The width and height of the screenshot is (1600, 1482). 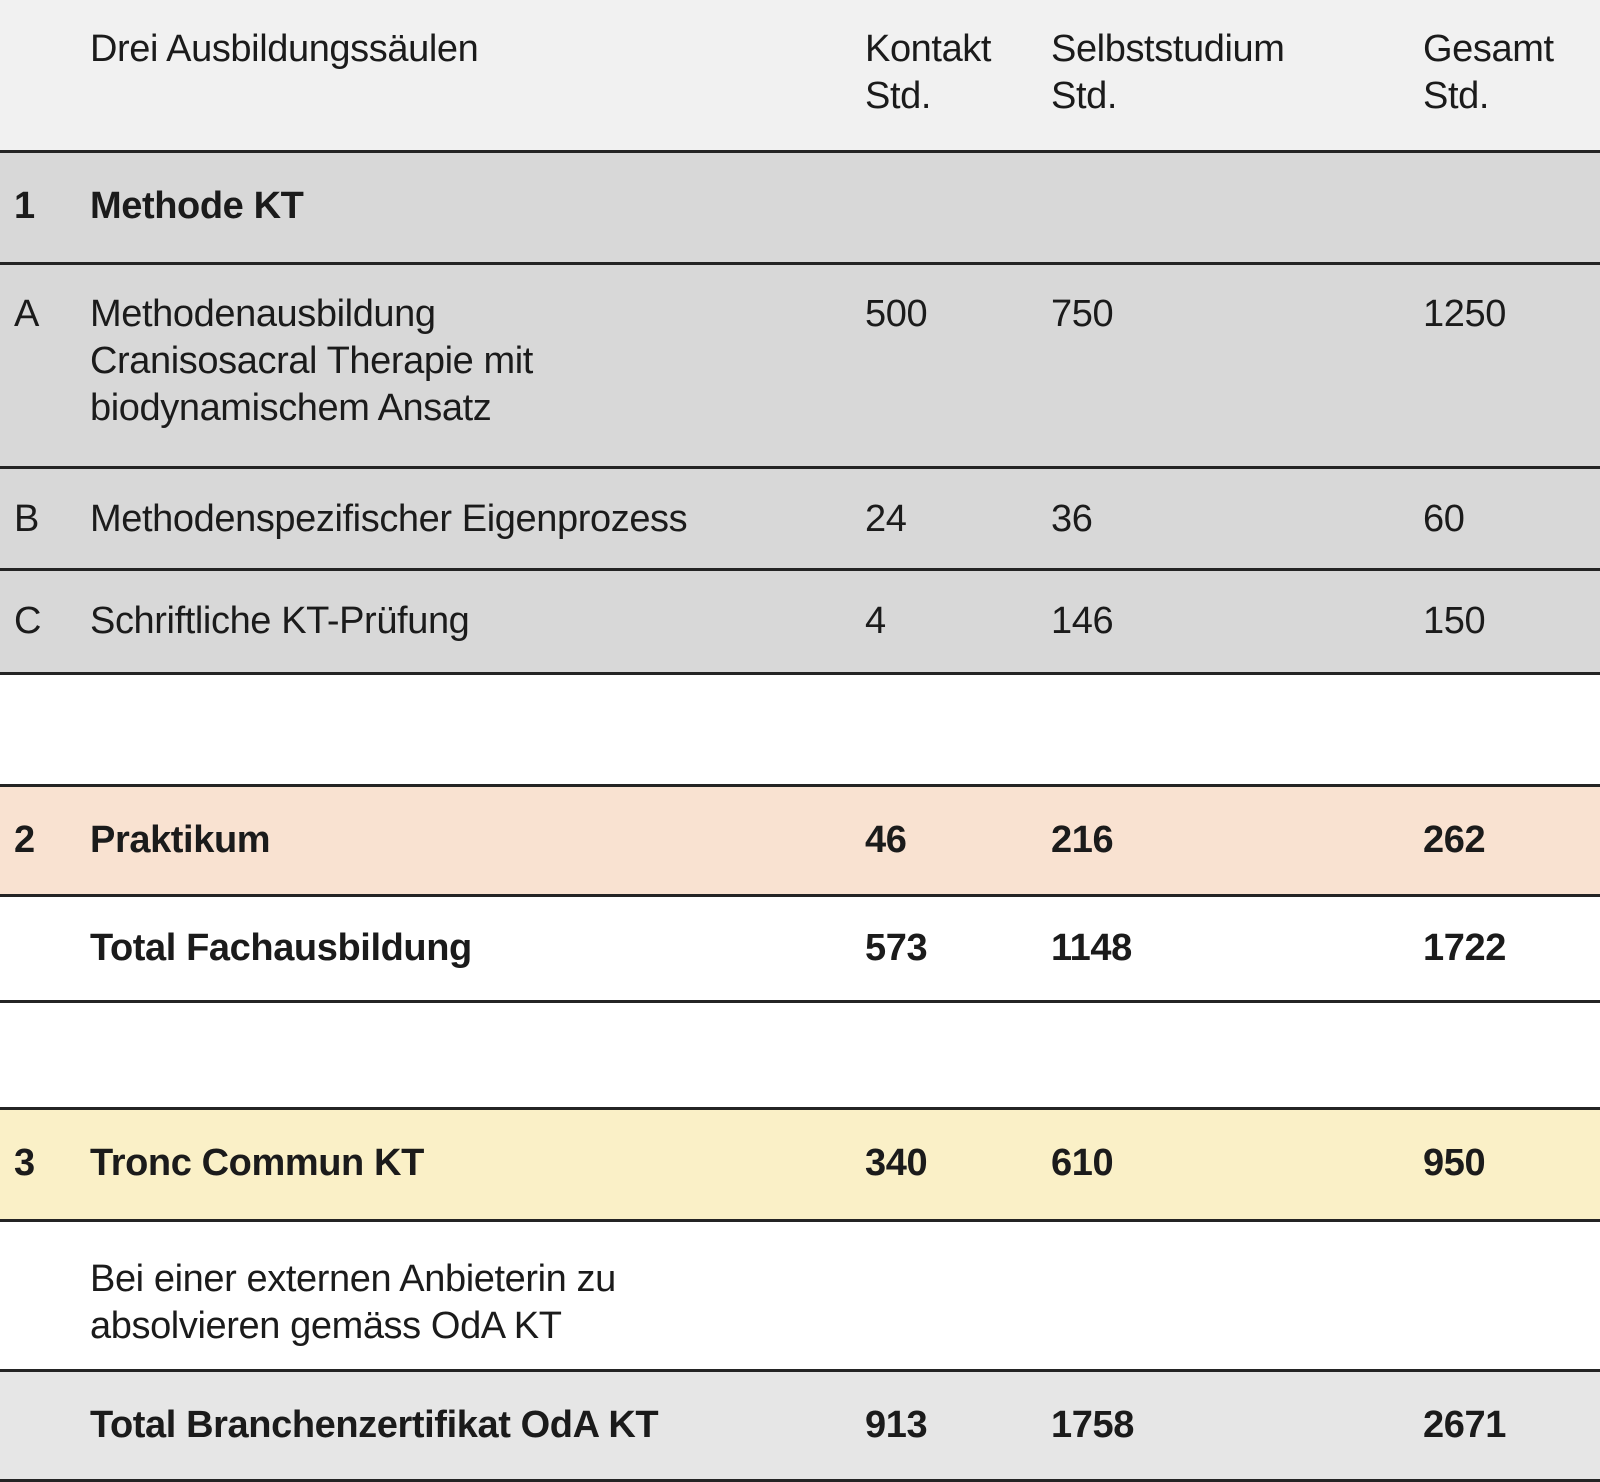 What do you see at coordinates (1082, 314) in the screenshot?
I see `selbststudium-value: 750` at bounding box center [1082, 314].